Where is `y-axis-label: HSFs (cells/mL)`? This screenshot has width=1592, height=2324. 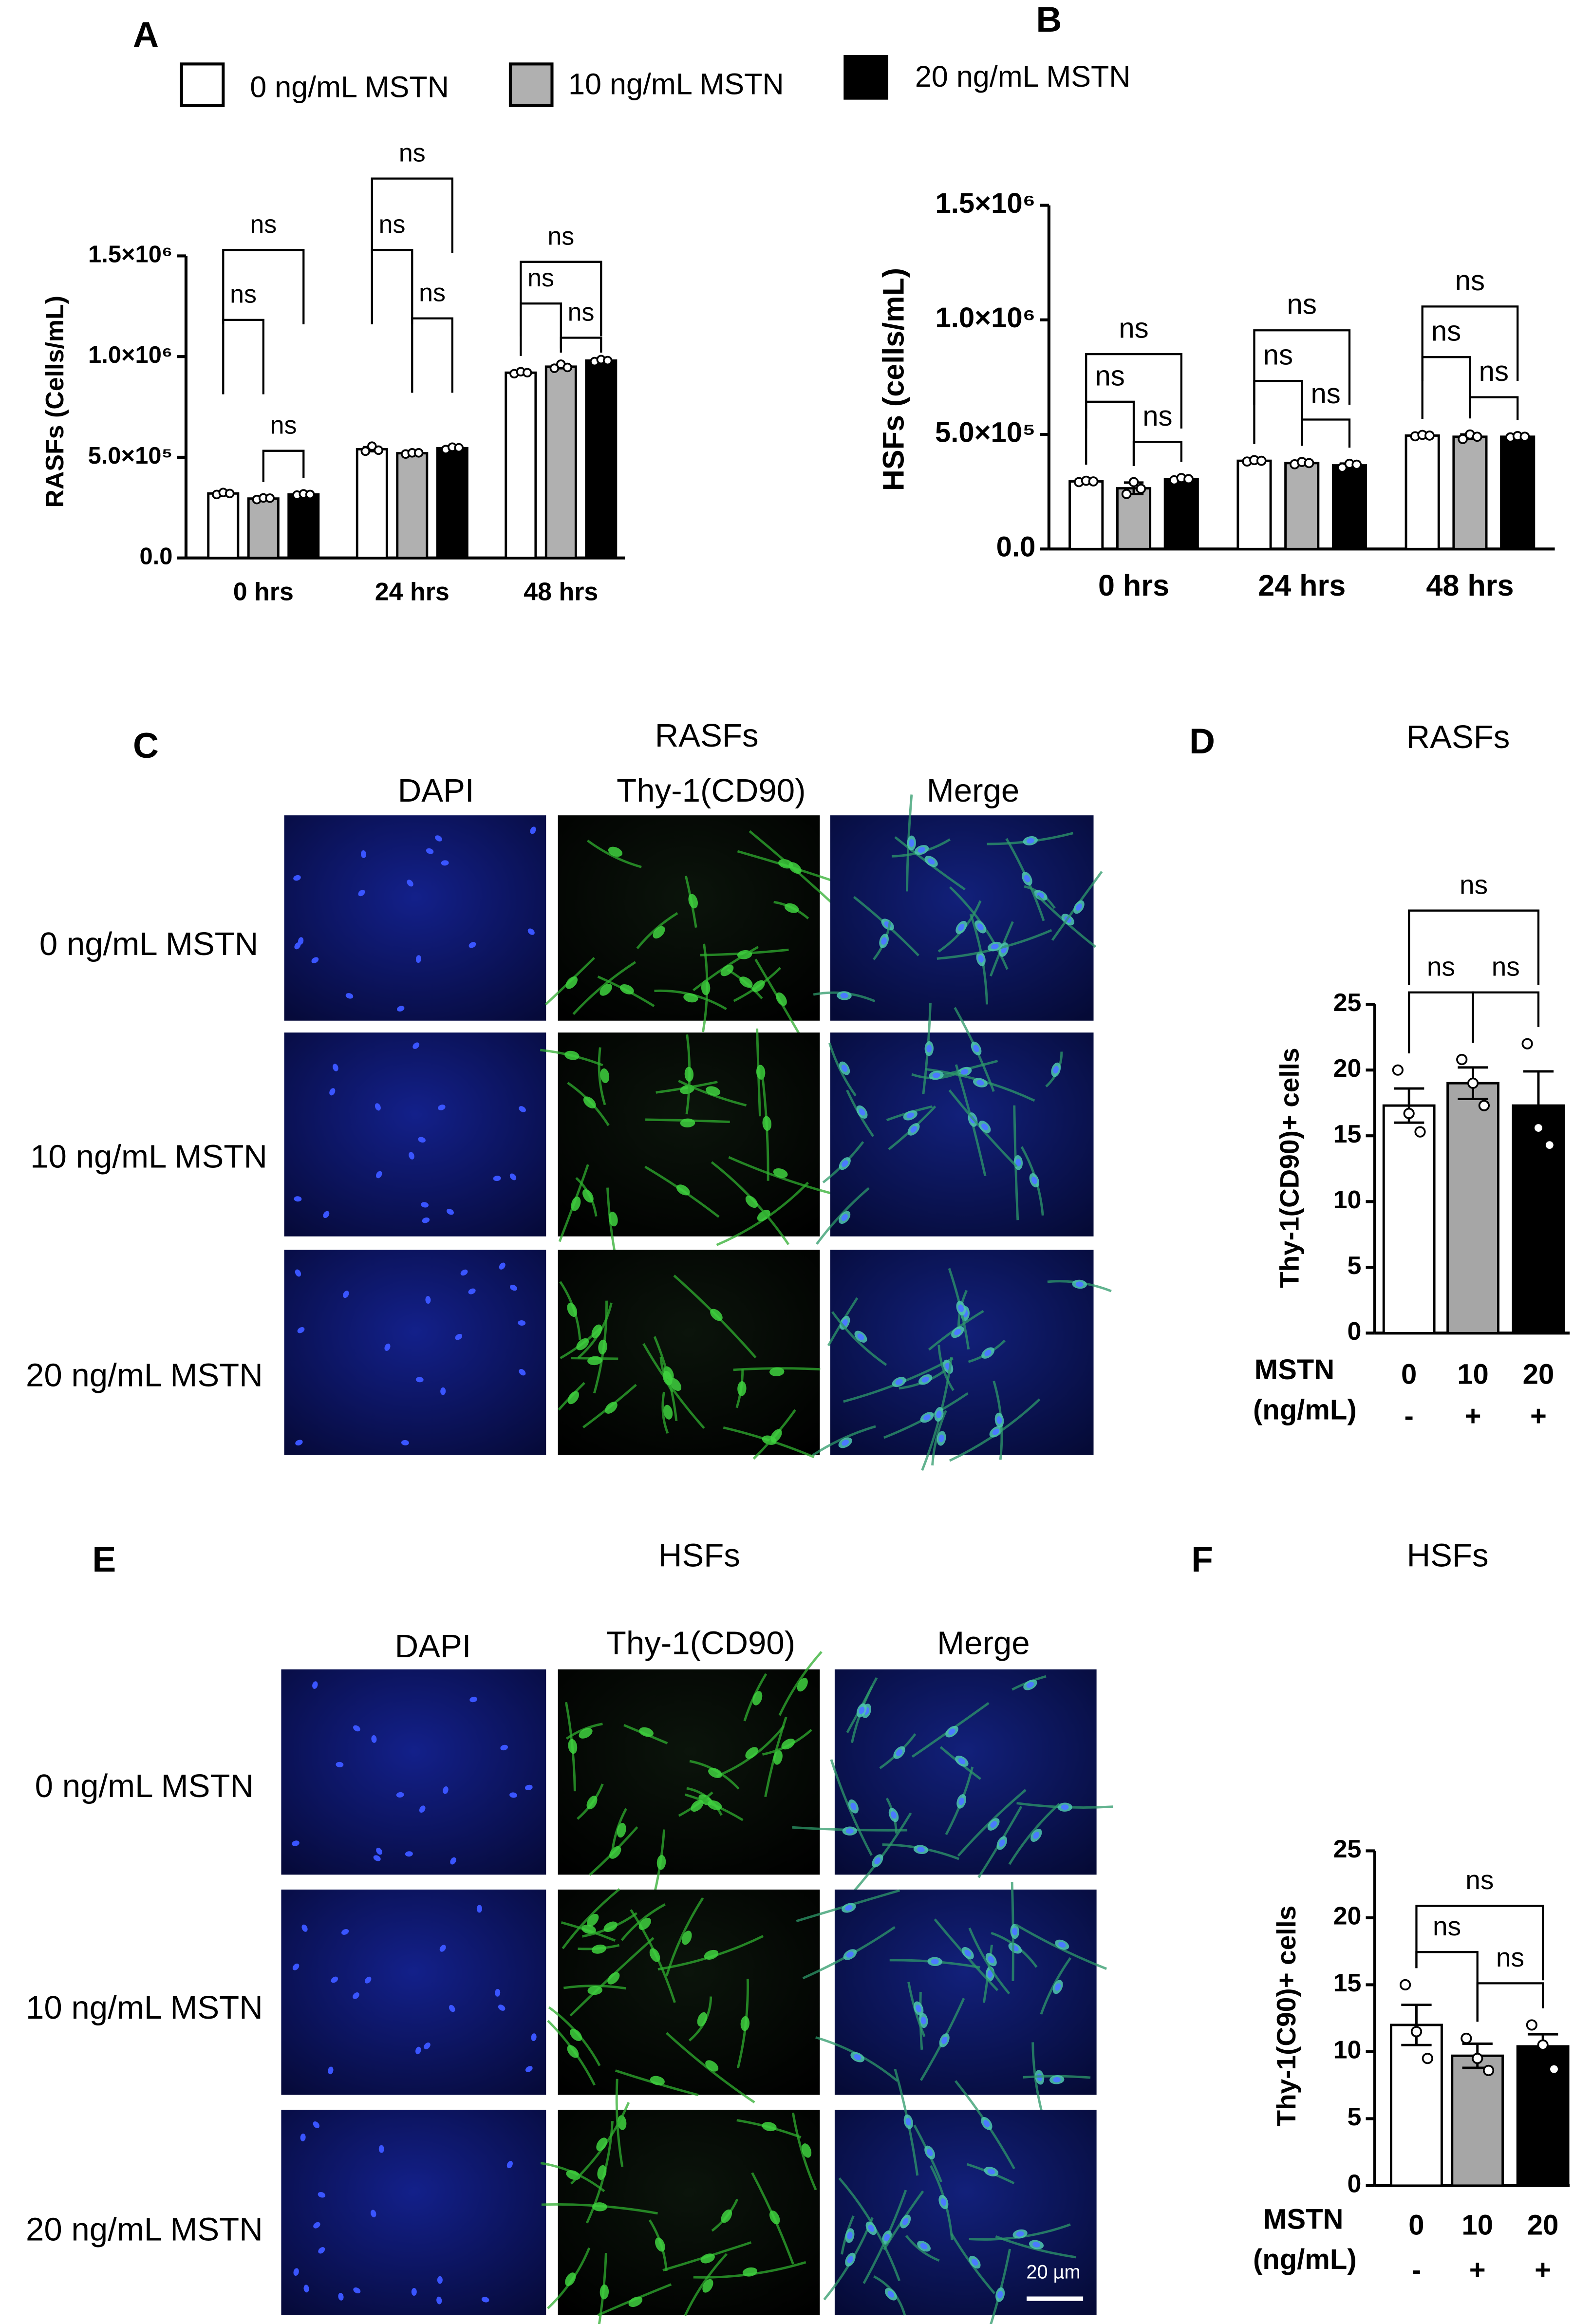
y-axis-label: HSFs (cells/mL) is located at coordinates (893, 379).